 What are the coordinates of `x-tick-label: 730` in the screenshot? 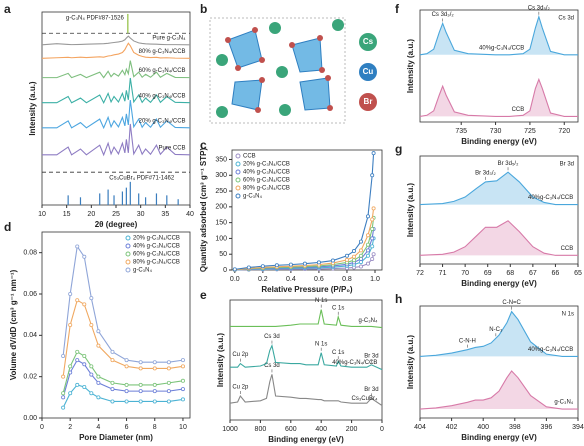 It's located at (496, 131).